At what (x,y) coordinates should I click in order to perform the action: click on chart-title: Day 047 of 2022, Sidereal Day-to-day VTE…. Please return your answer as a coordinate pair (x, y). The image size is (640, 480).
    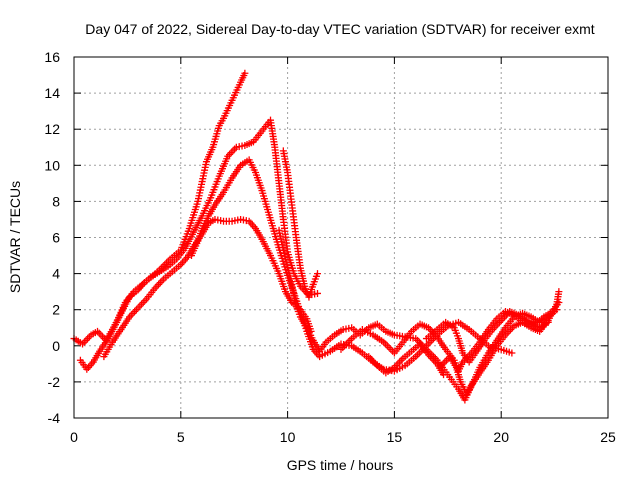
    Looking at the image, I should click on (339, 29).